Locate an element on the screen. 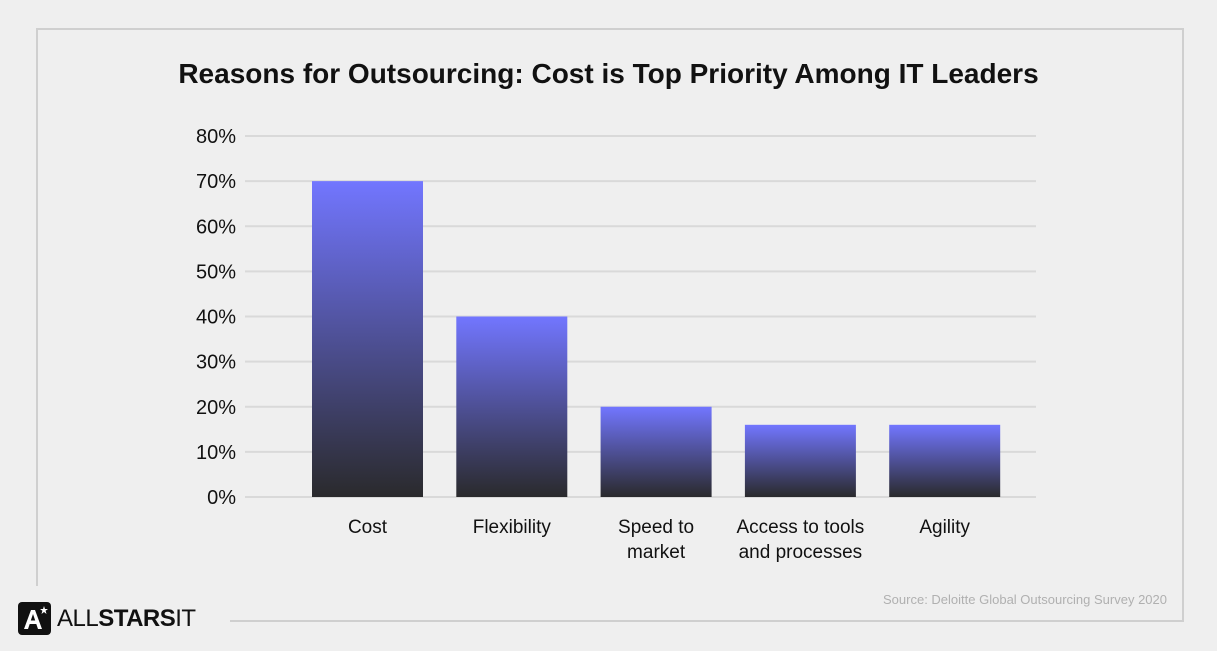 The image size is (1217, 651). bar-speed-to-market is located at coordinates (656, 451).